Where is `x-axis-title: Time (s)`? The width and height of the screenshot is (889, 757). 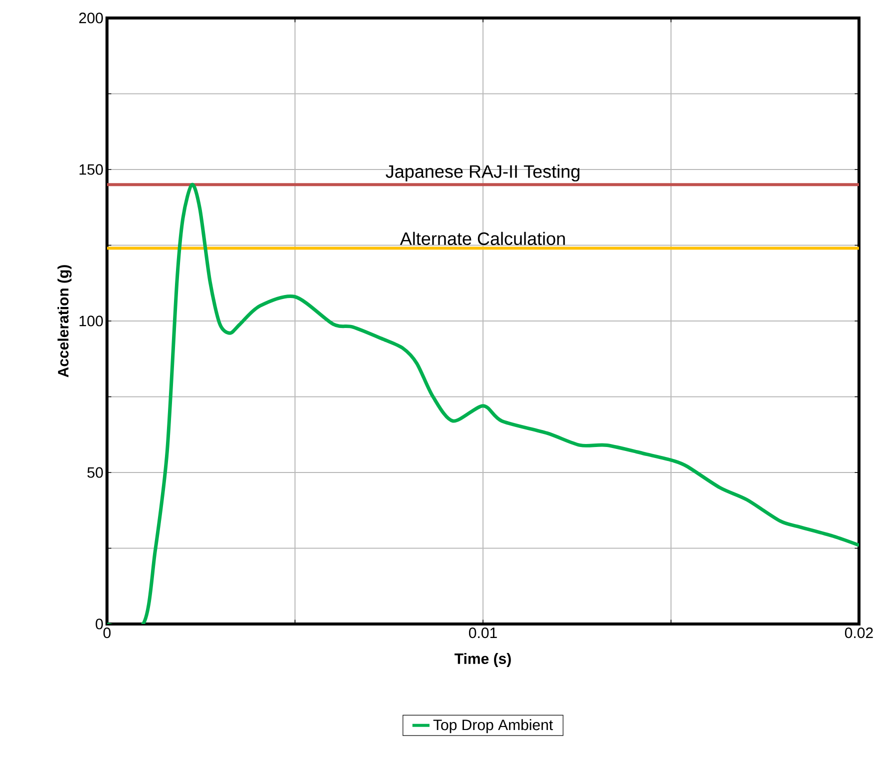 x-axis-title: Time (s) is located at coordinates (482, 660).